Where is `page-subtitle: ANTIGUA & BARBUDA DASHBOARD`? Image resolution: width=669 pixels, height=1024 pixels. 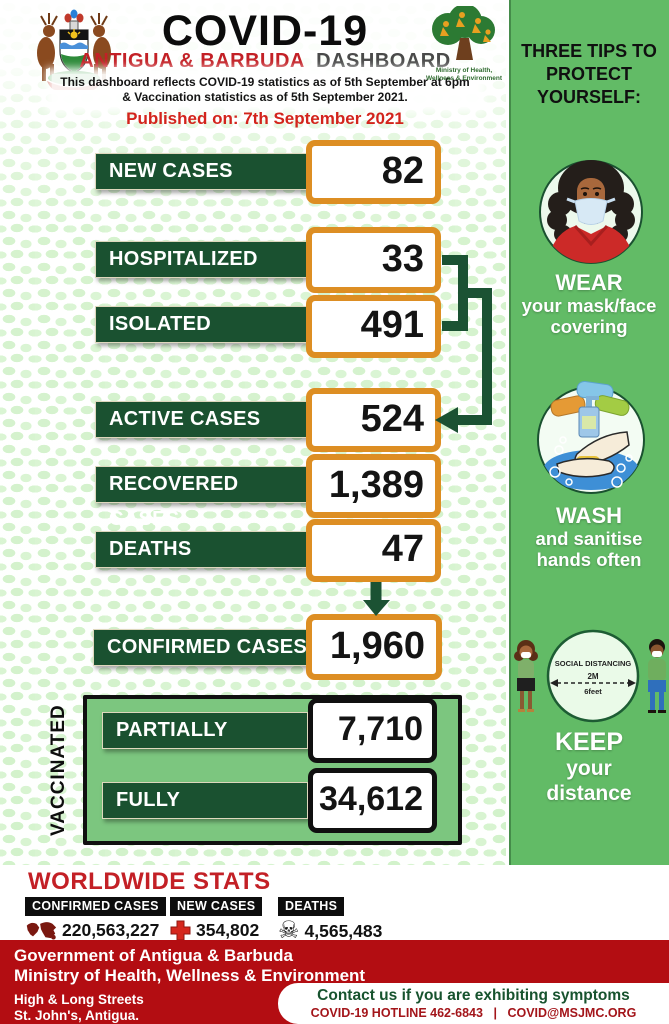 page-subtitle: ANTIGUA & BARBUDA DASHBOARD is located at coordinates (265, 61).